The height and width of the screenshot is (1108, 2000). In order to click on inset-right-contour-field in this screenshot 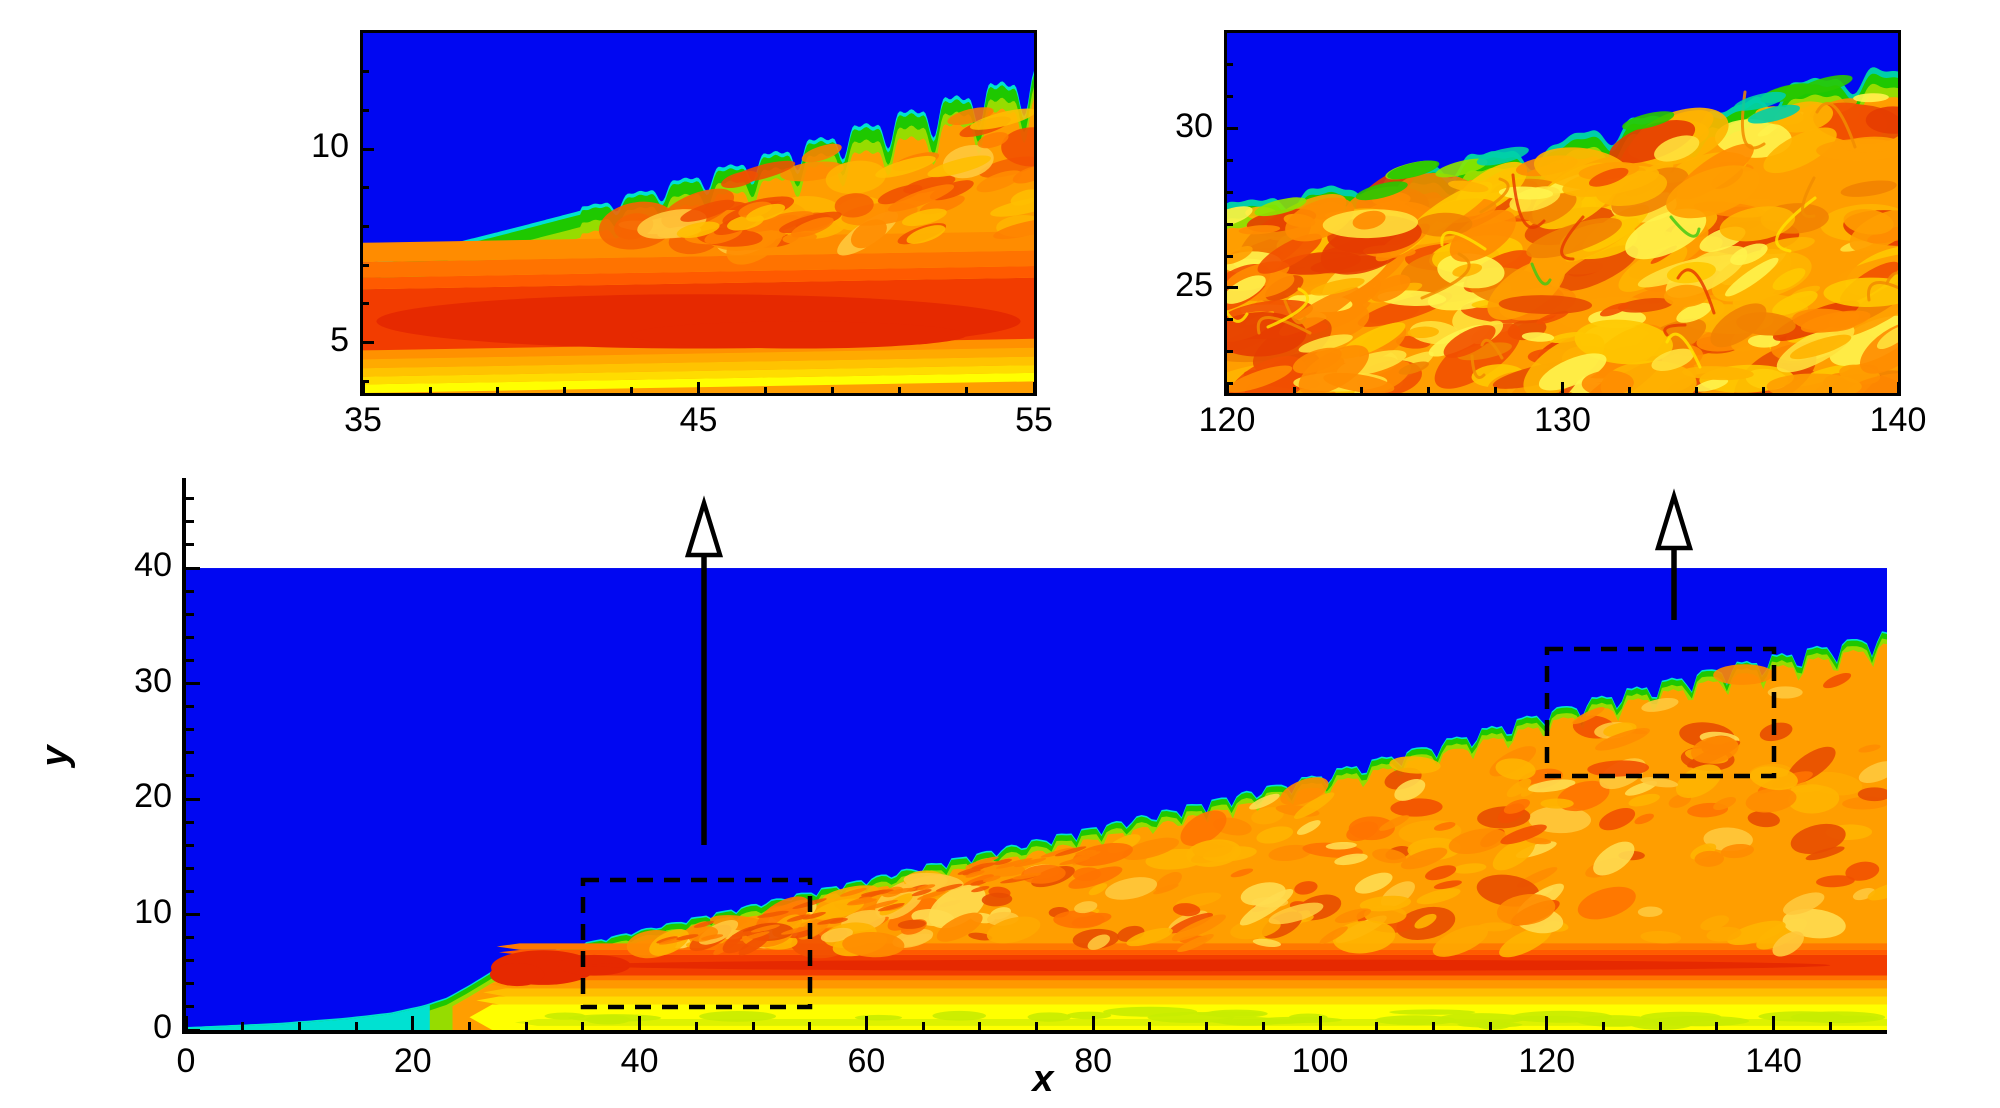, I will do `click(1562, 213)`.